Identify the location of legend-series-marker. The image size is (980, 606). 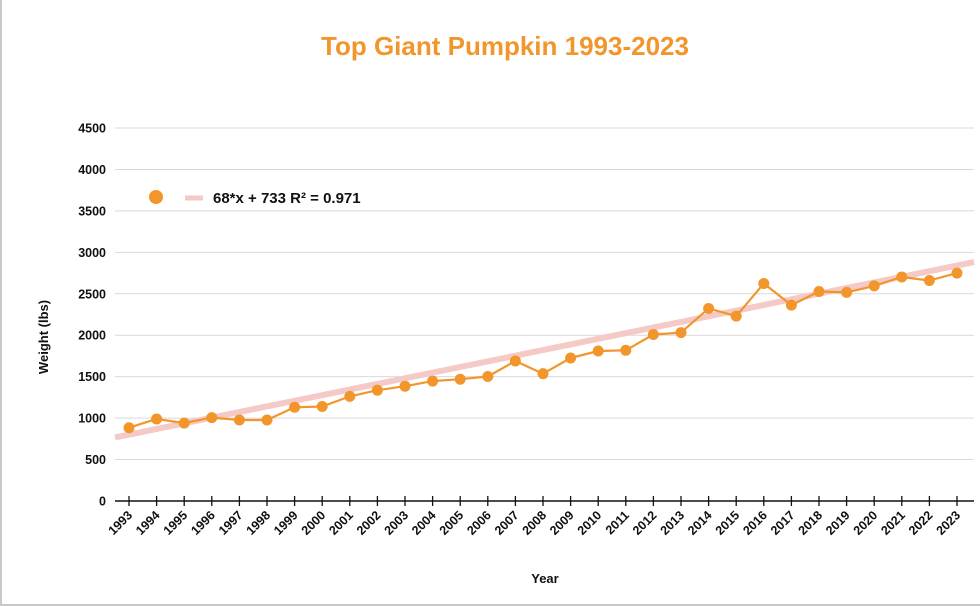
(156, 197).